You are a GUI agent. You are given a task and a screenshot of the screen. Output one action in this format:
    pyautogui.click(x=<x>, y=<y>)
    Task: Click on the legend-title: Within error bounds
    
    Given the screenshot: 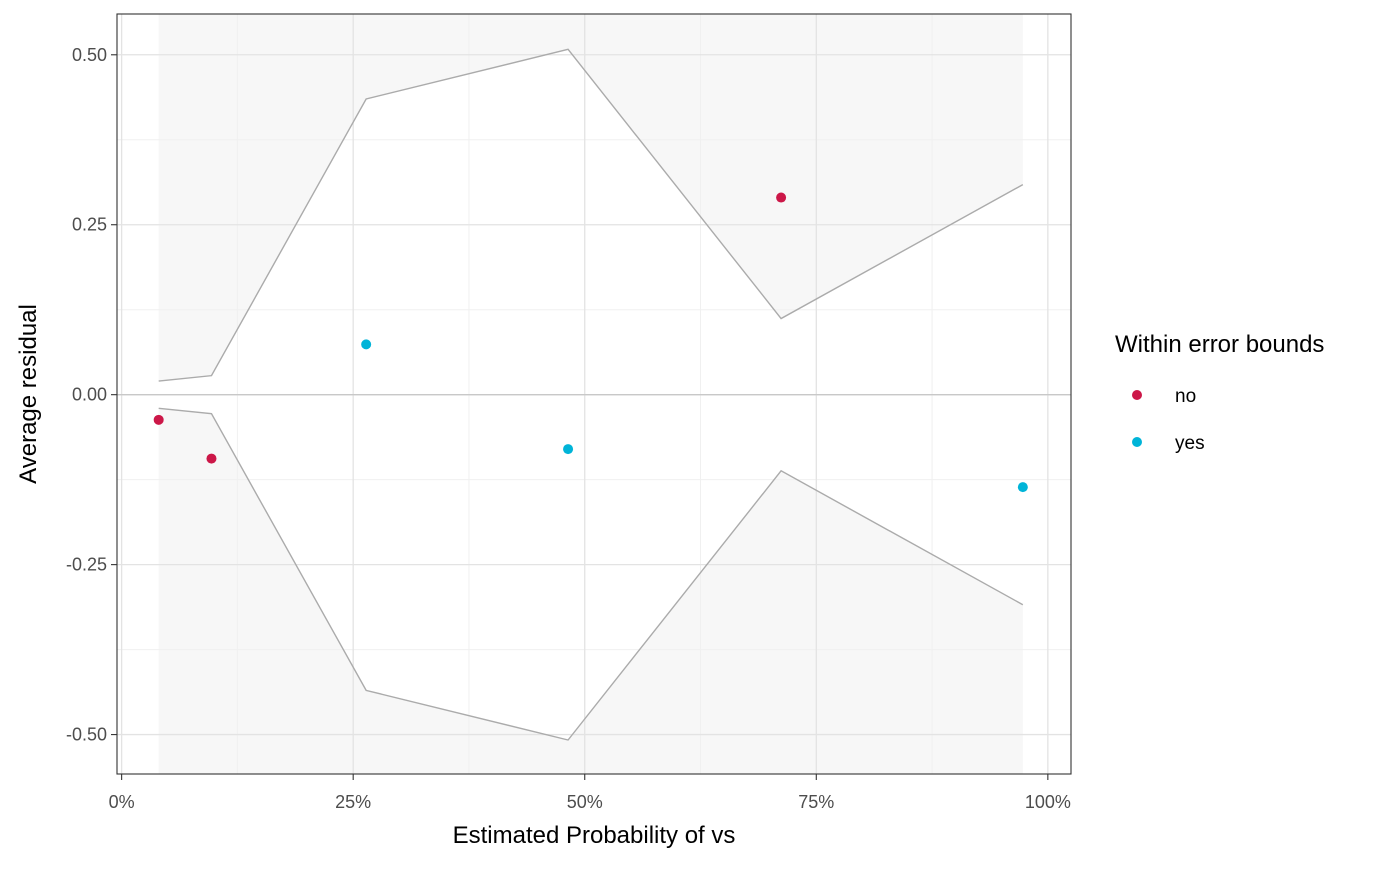 What is the action you would take?
    pyautogui.click(x=1219, y=344)
    